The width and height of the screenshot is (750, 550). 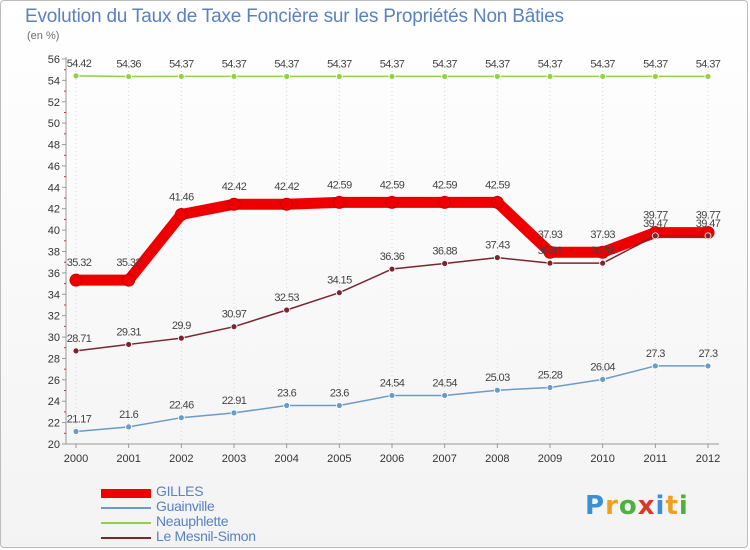 I want to click on legend-label-guainville: Guainville, so click(x=185, y=506).